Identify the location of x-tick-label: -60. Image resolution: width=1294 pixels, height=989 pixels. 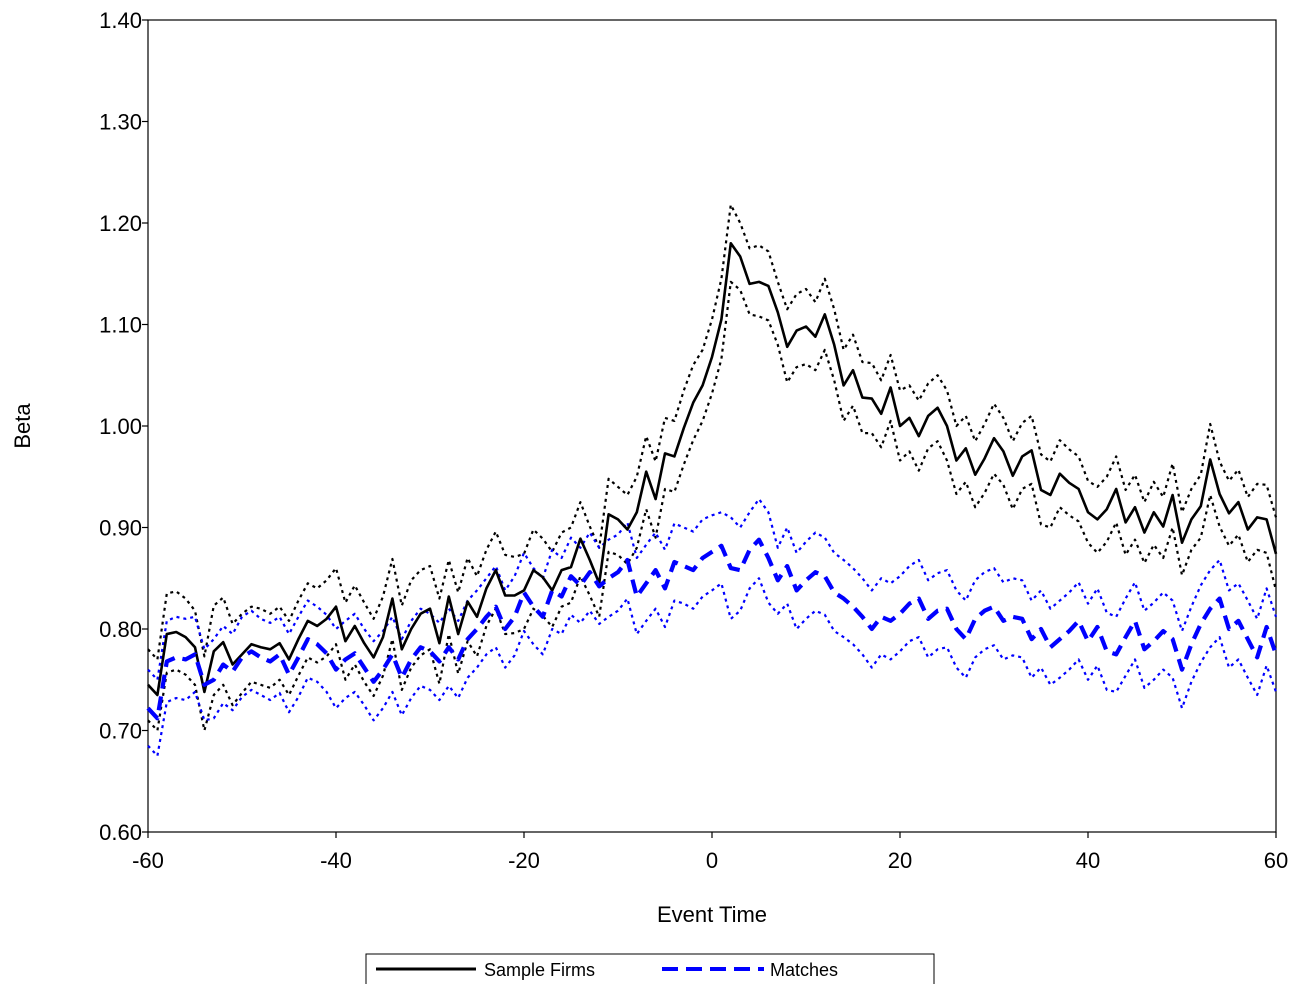
(148, 860).